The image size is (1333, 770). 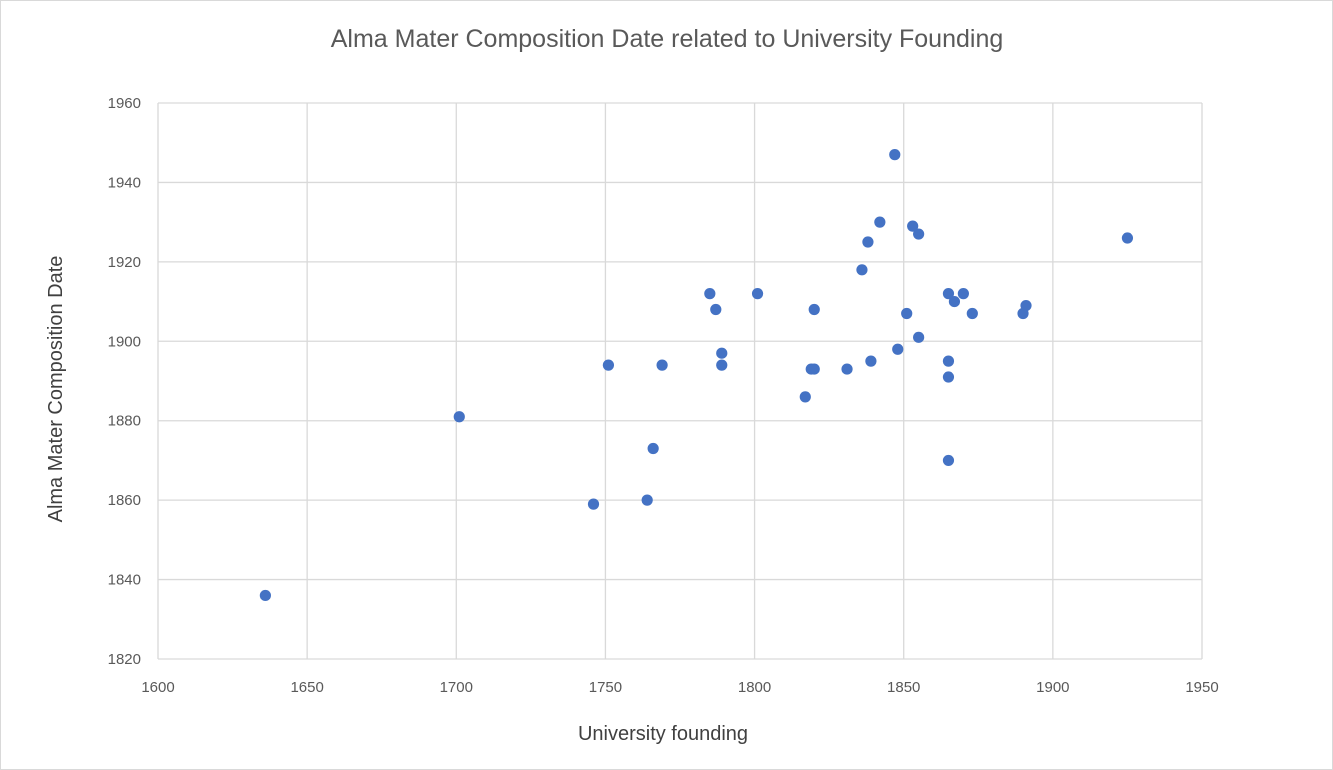 What do you see at coordinates (124, 182) in the screenshot?
I see `y-tick-label: 1940` at bounding box center [124, 182].